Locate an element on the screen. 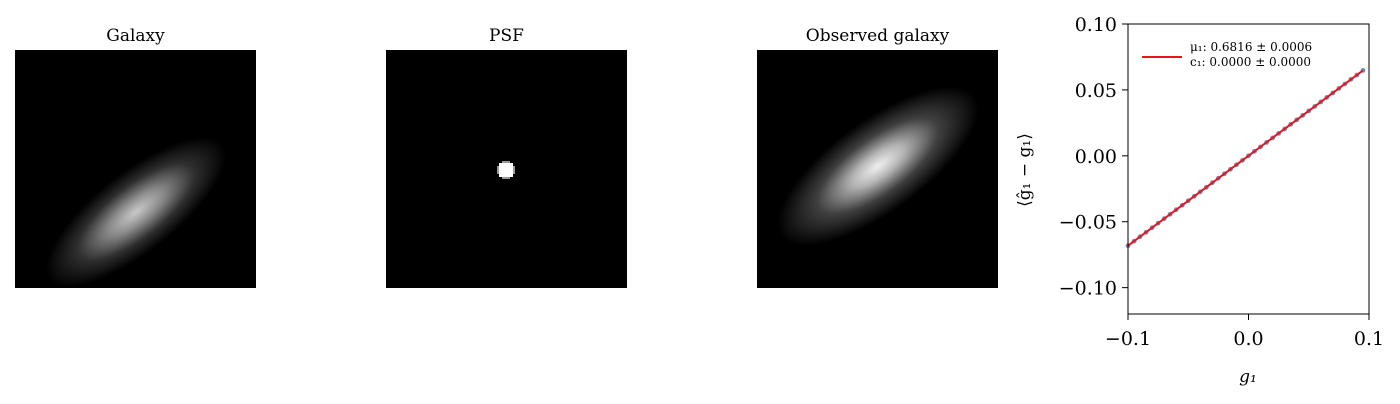 This screenshot has width=1400, height=404. y-tick-label: 0.05 is located at coordinates (1096, 91).